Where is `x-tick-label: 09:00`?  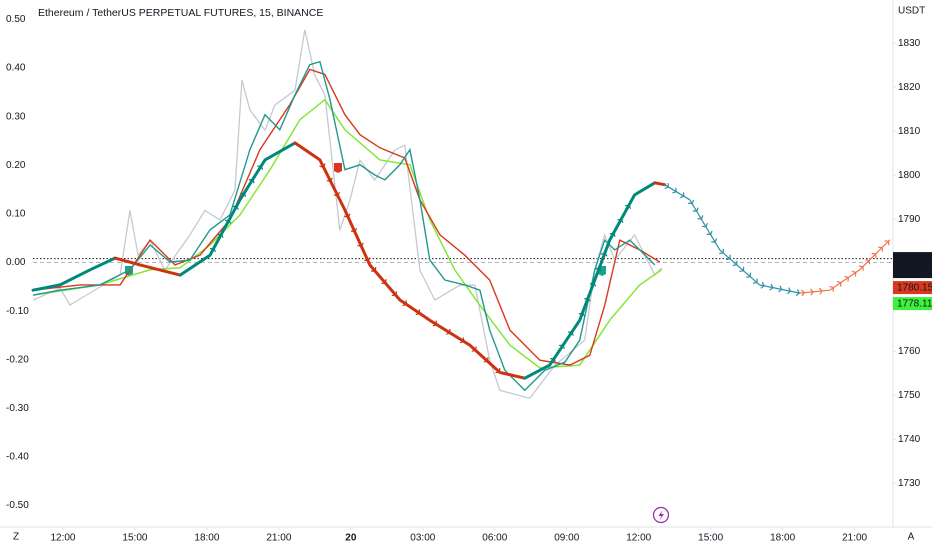 x-tick-label: 09:00 is located at coordinates (566, 538).